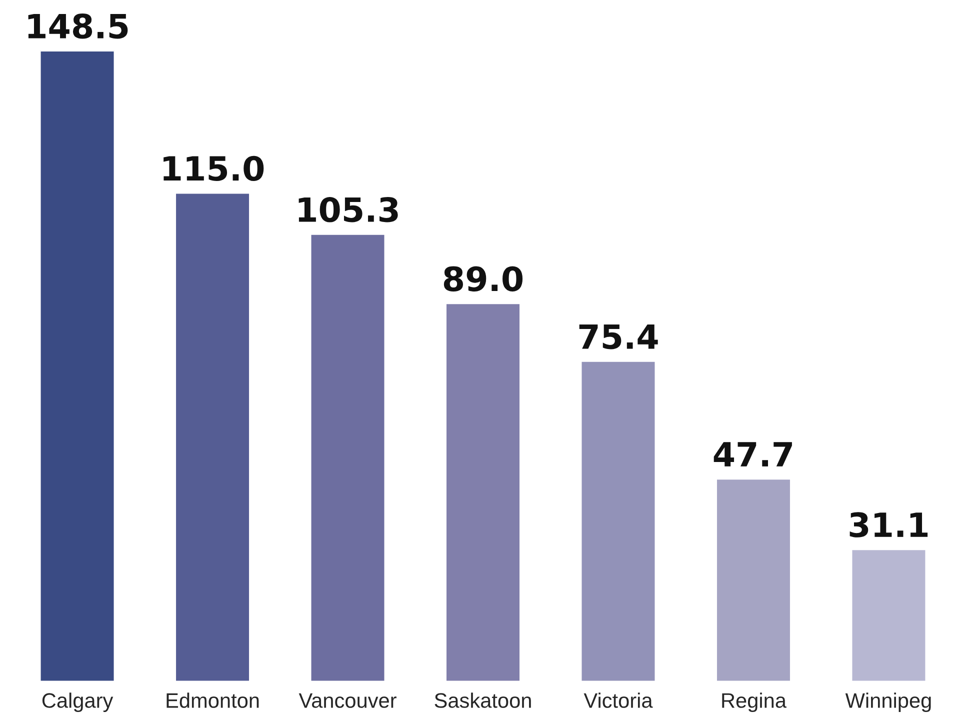  I want to click on data-label: 47.7, so click(753, 454).